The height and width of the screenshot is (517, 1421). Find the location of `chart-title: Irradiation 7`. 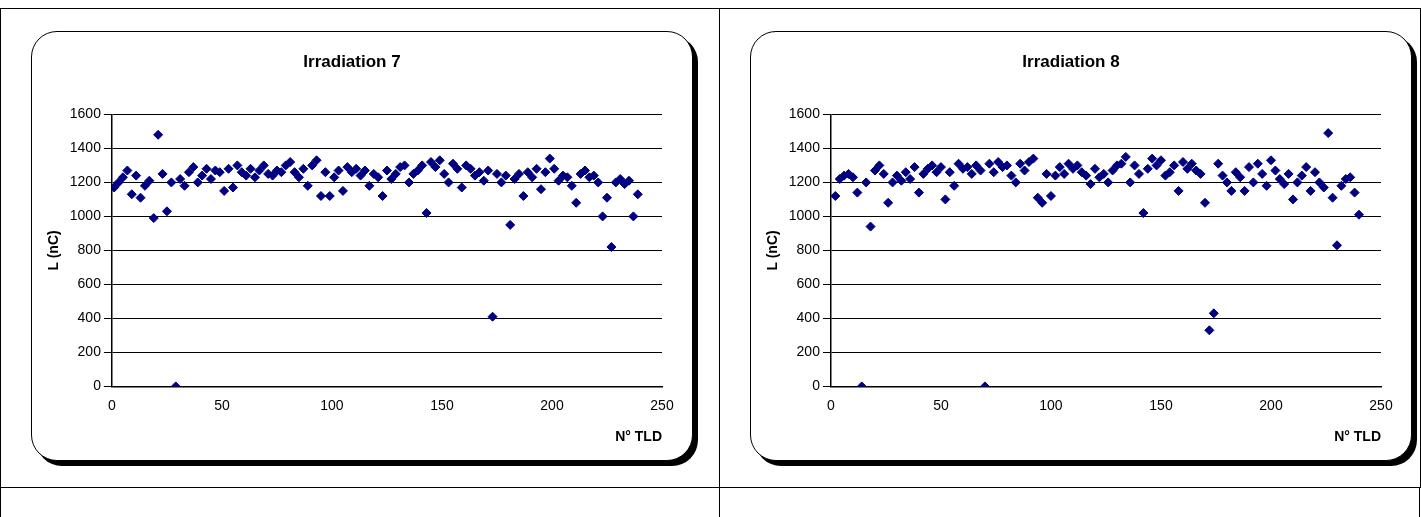

chart-title: Irradiation 7 is located at coordinates (352, 61).